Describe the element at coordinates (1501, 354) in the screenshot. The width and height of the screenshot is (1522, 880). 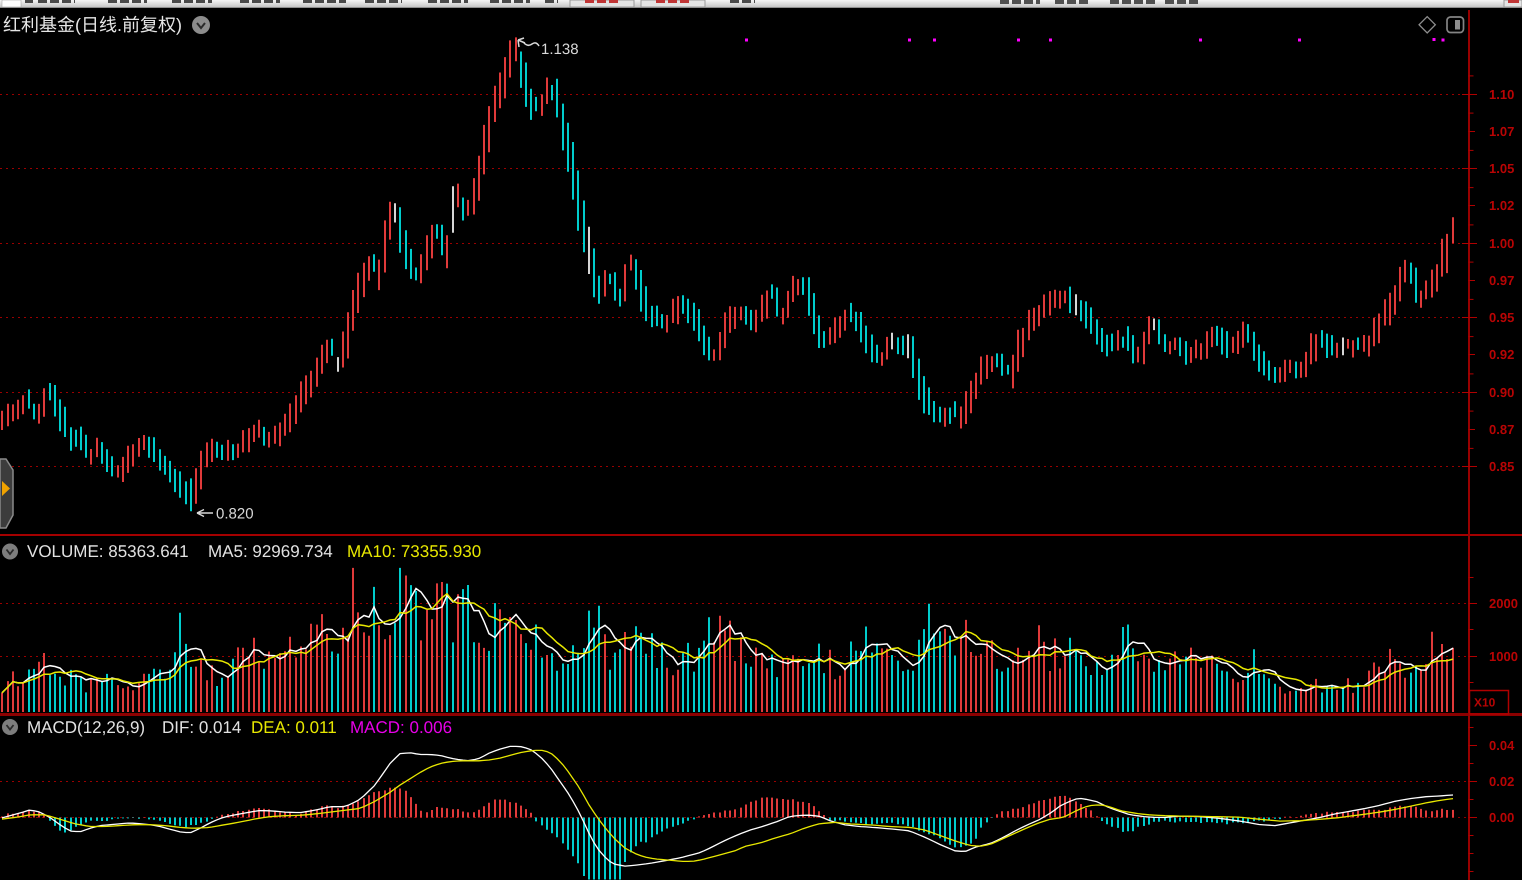
I see `svg-text: 0.92` at that location.